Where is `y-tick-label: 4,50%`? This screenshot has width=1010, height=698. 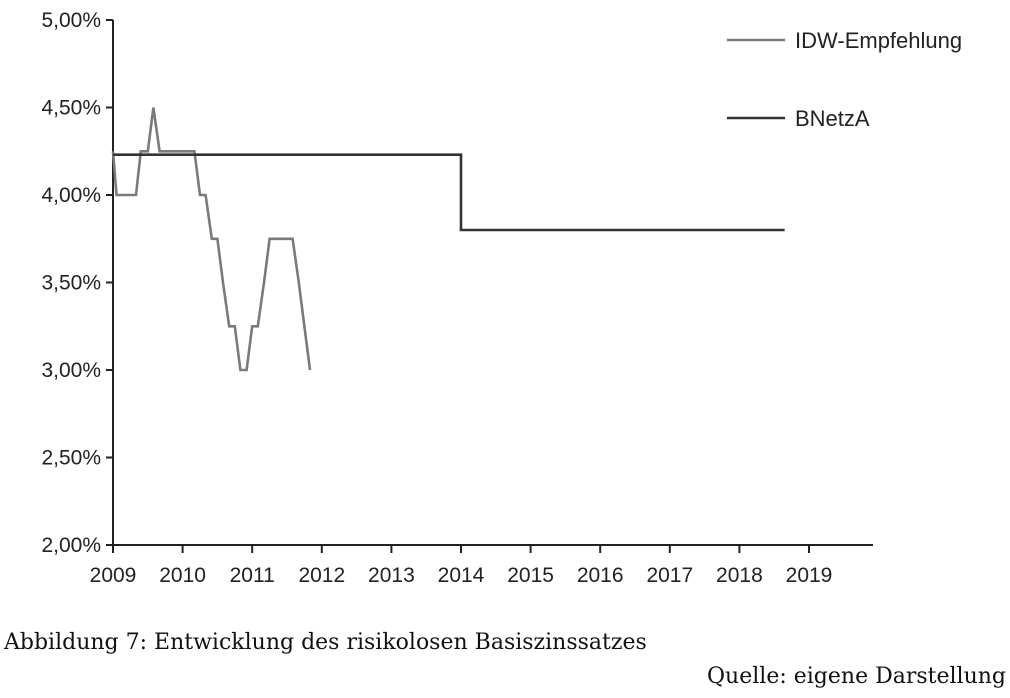 y-tick-label: 4,50% is located at coordinates (71, 108).